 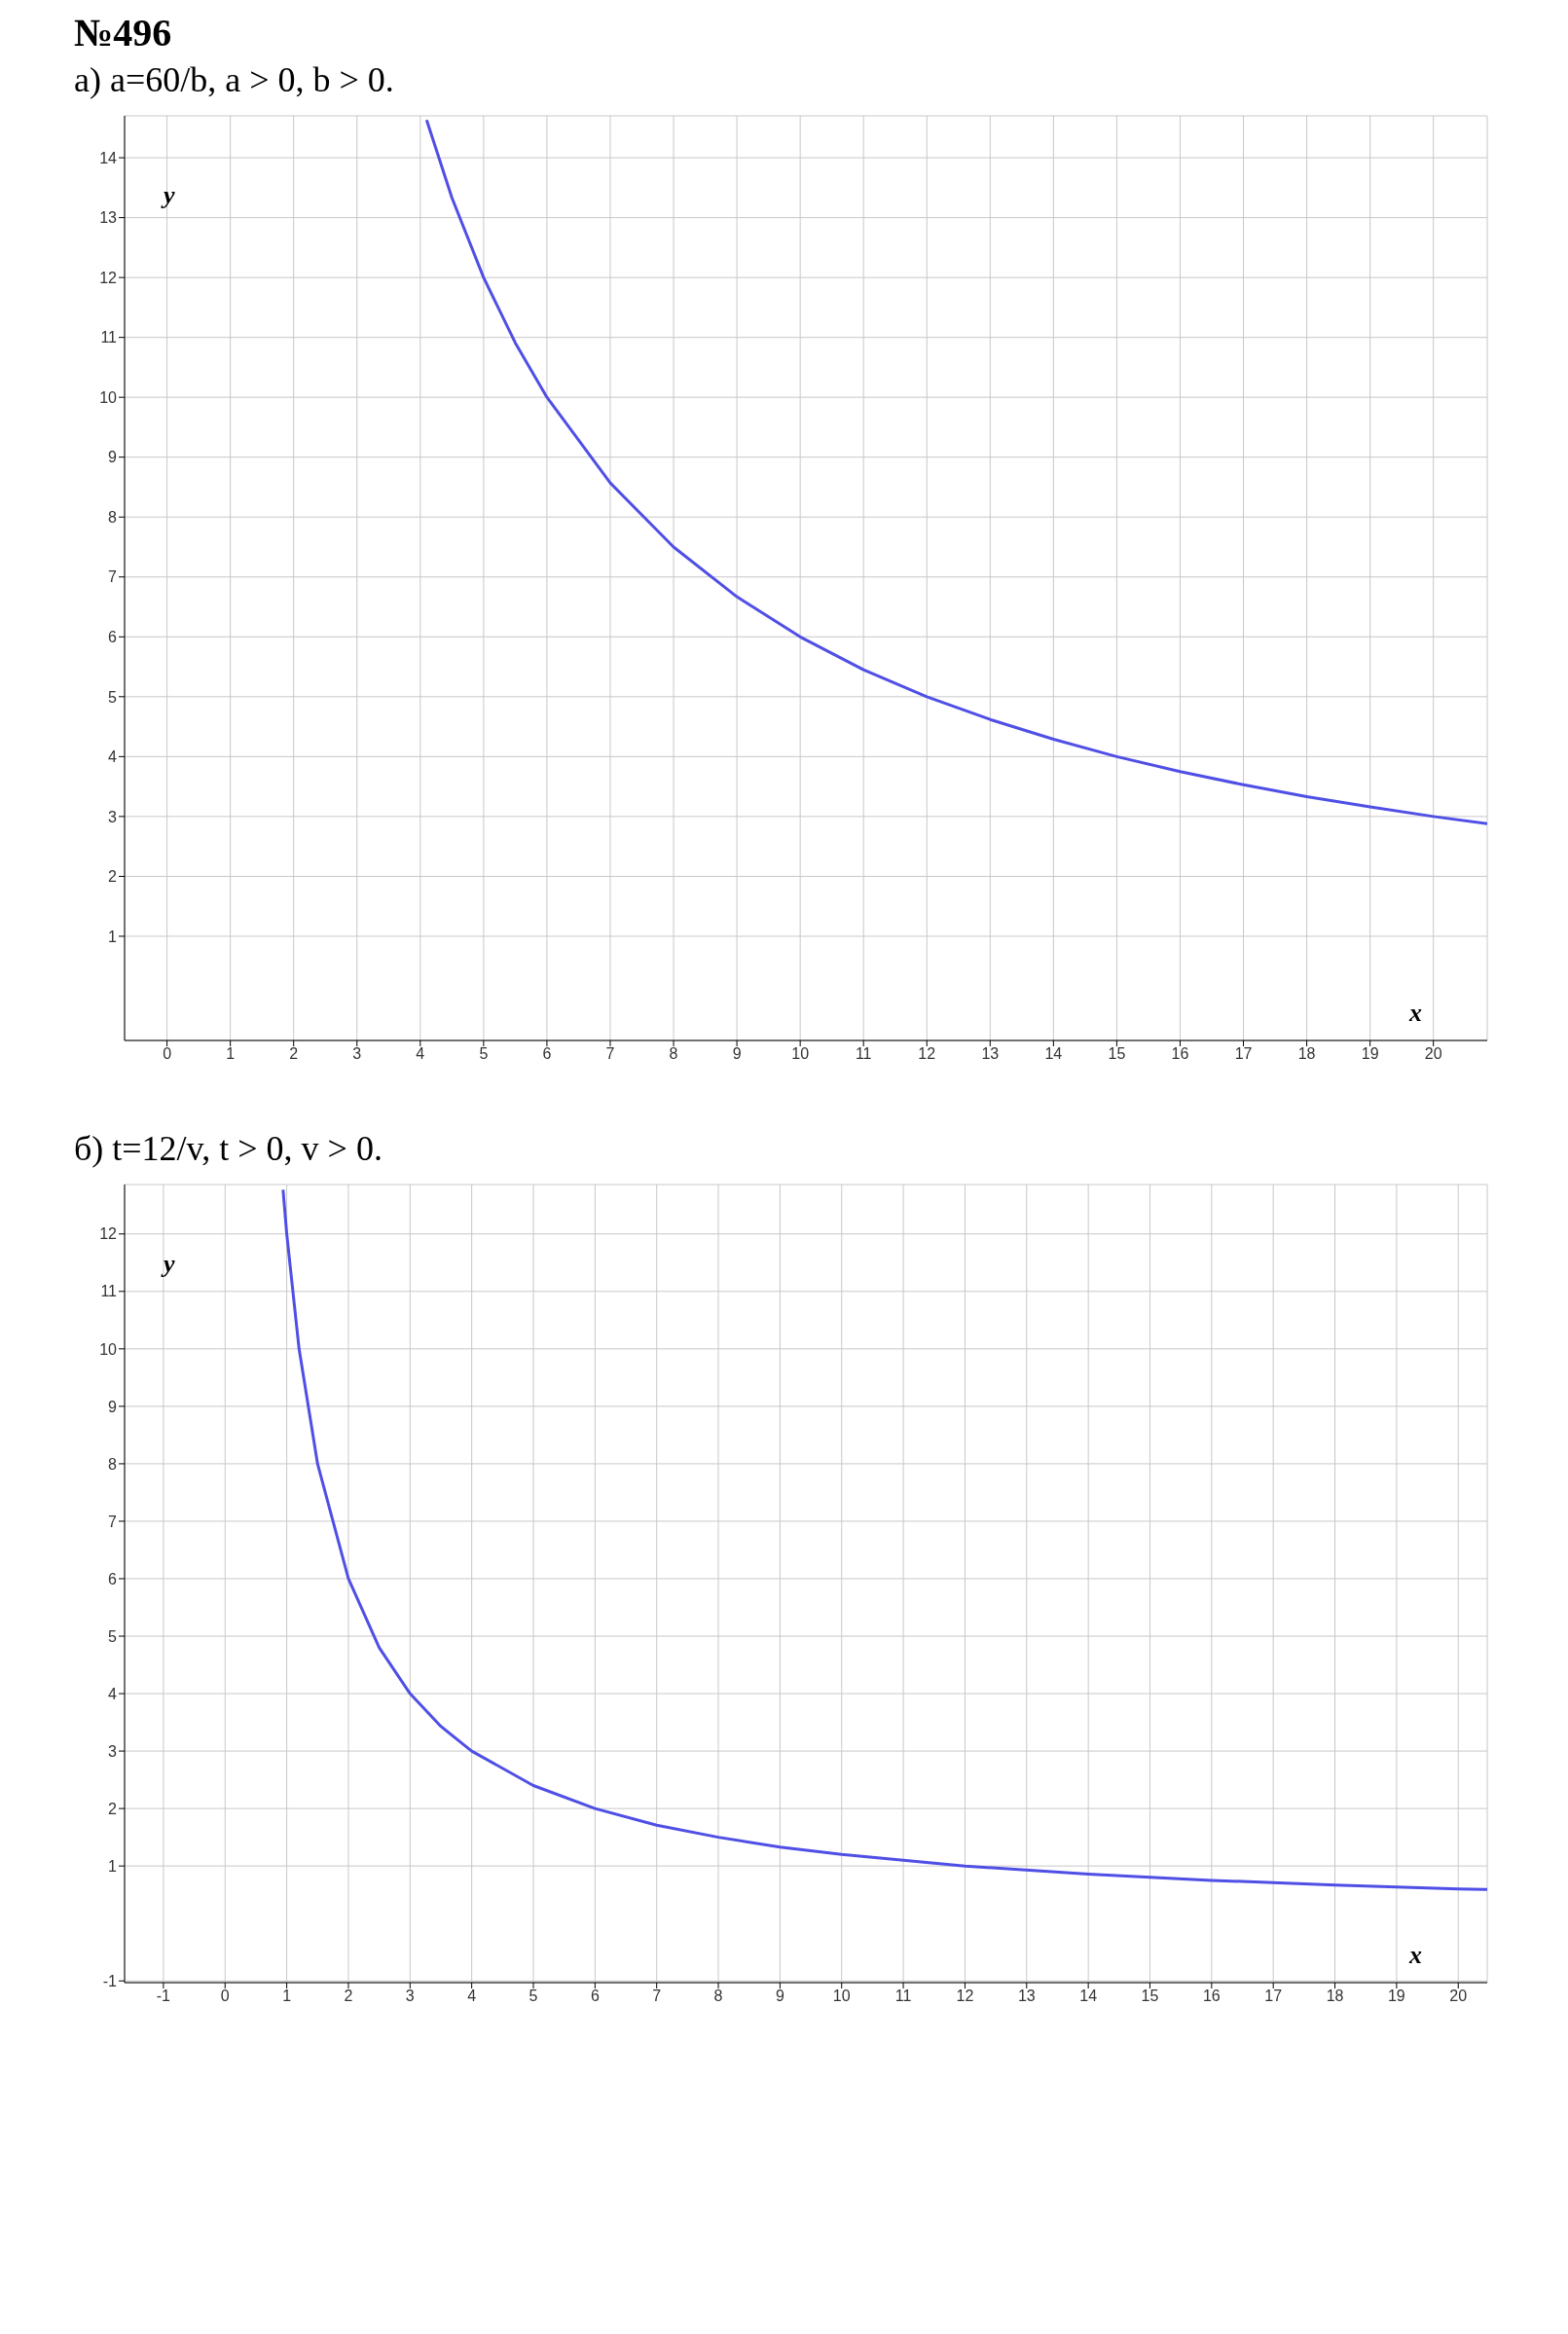 What do you see at coordinates (234, 79) in the screenshot?
I see `chart-subtitle: а) a=60/b, a > 0, b > 0.` at bounding box center [234, 79].